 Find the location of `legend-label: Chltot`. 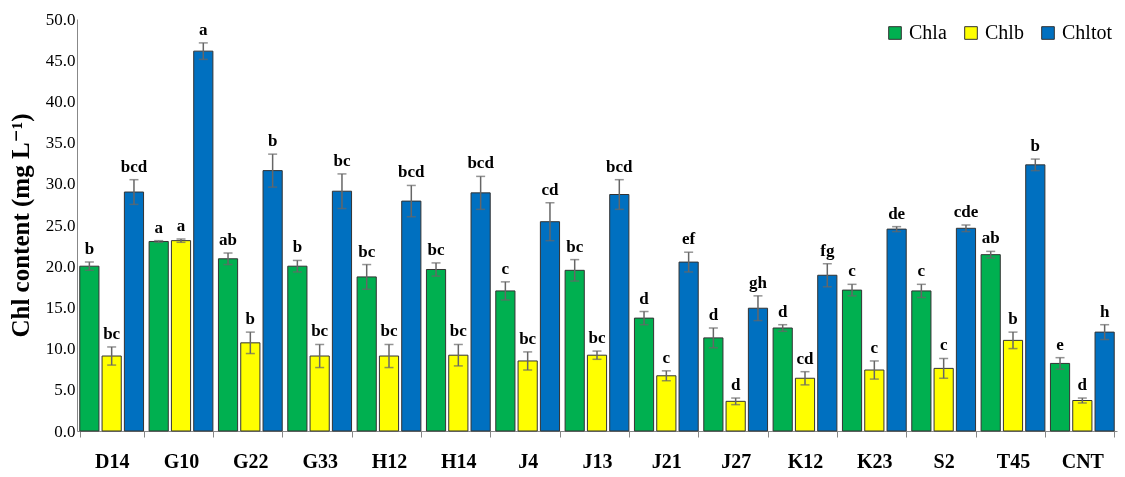

legend-label: Chltot is located at coordinates (1087, 32).